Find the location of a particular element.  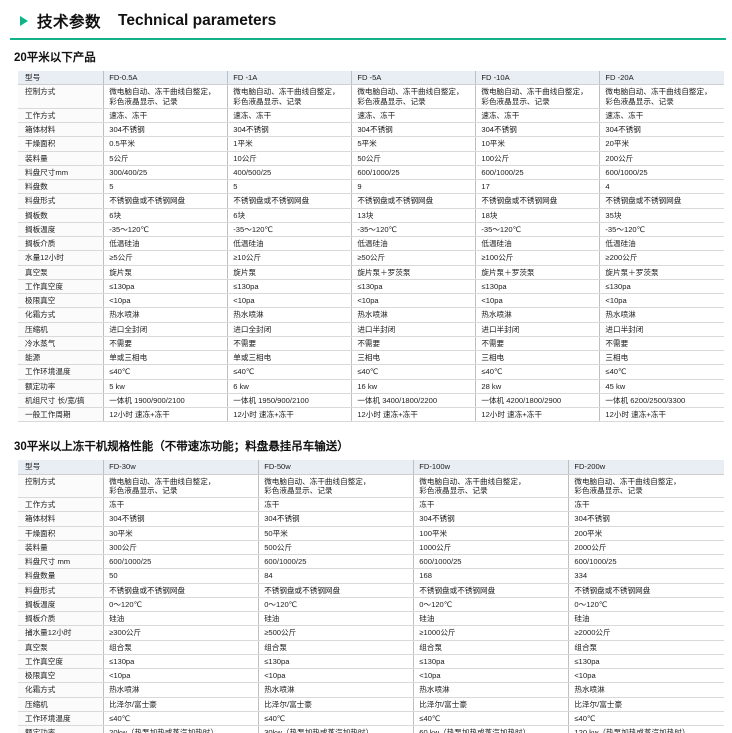

table-row: 化霜方式 热水喷淋 热水喷淋 热水喷淋 热水喷淋 is located at coordinates (371, 690).